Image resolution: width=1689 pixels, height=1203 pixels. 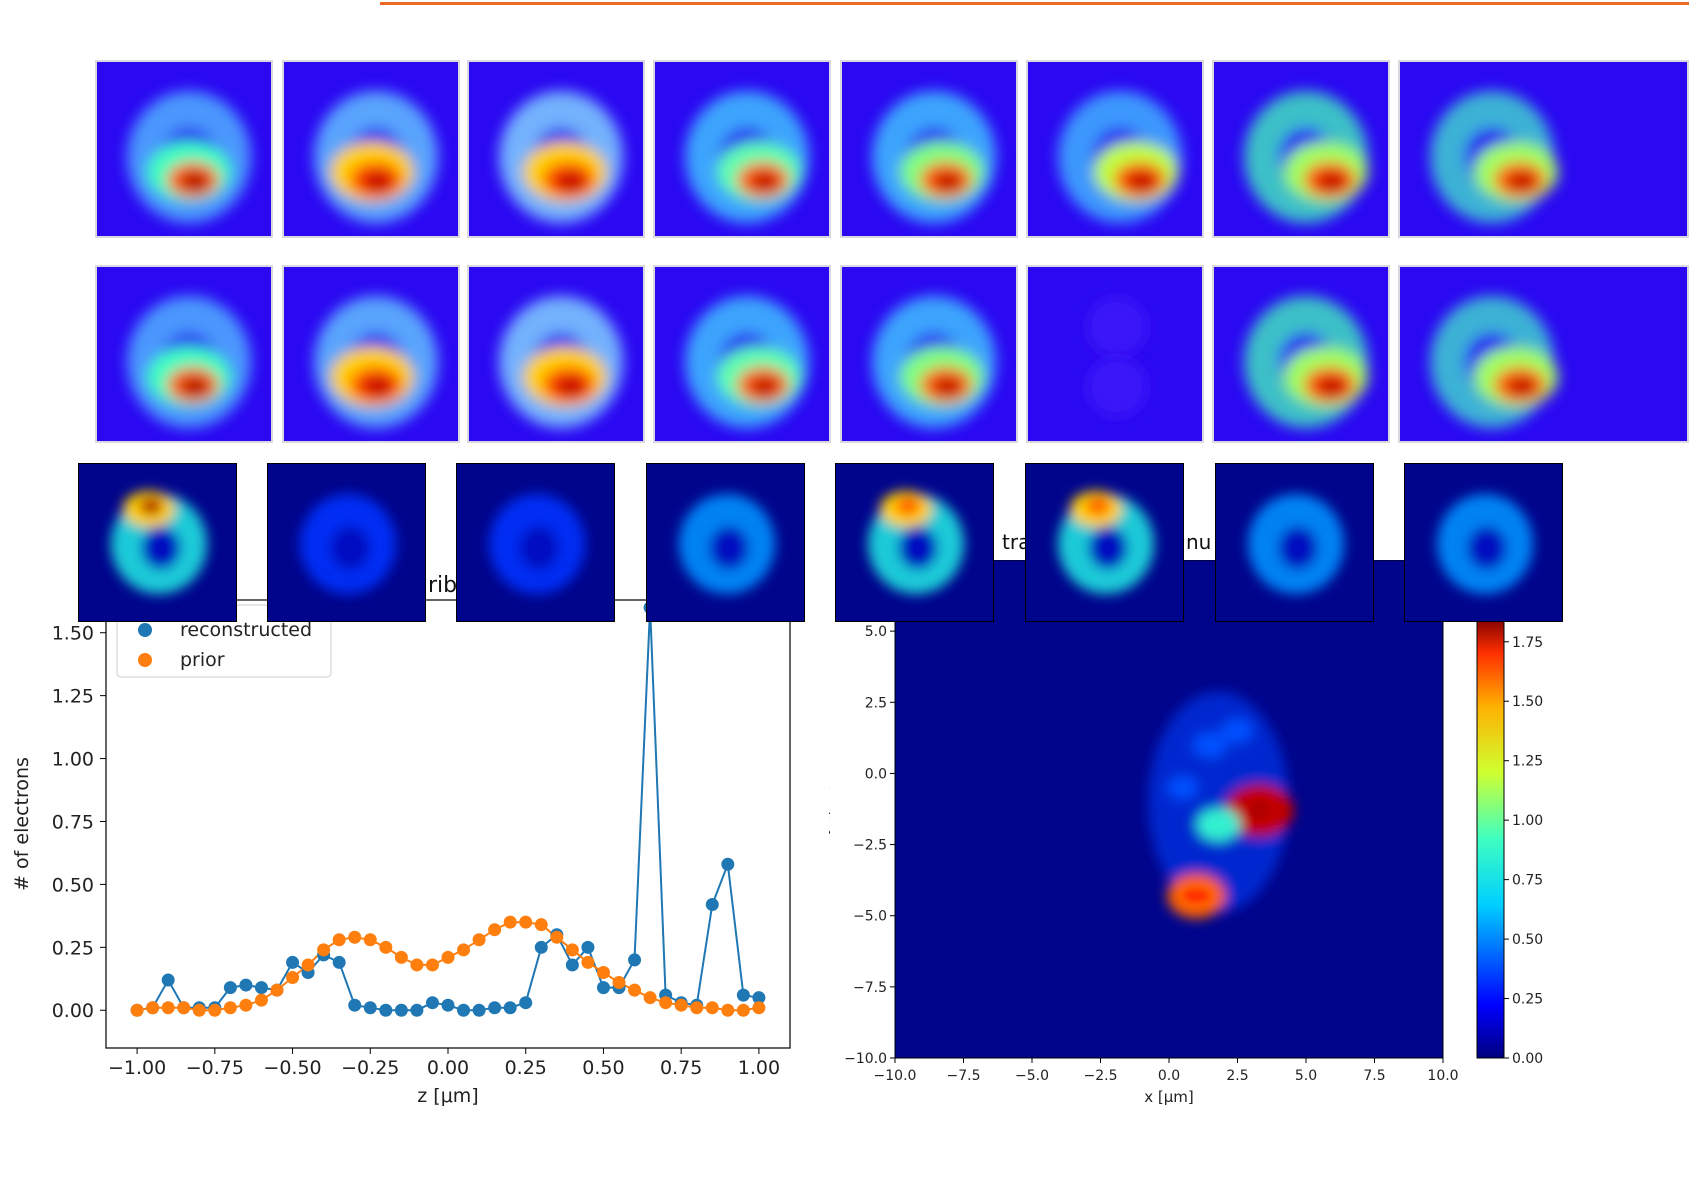 What do you see at coordinates (1034, 3) in the screenshot?
I see `accent-line` at bounding box center [1034, 3].